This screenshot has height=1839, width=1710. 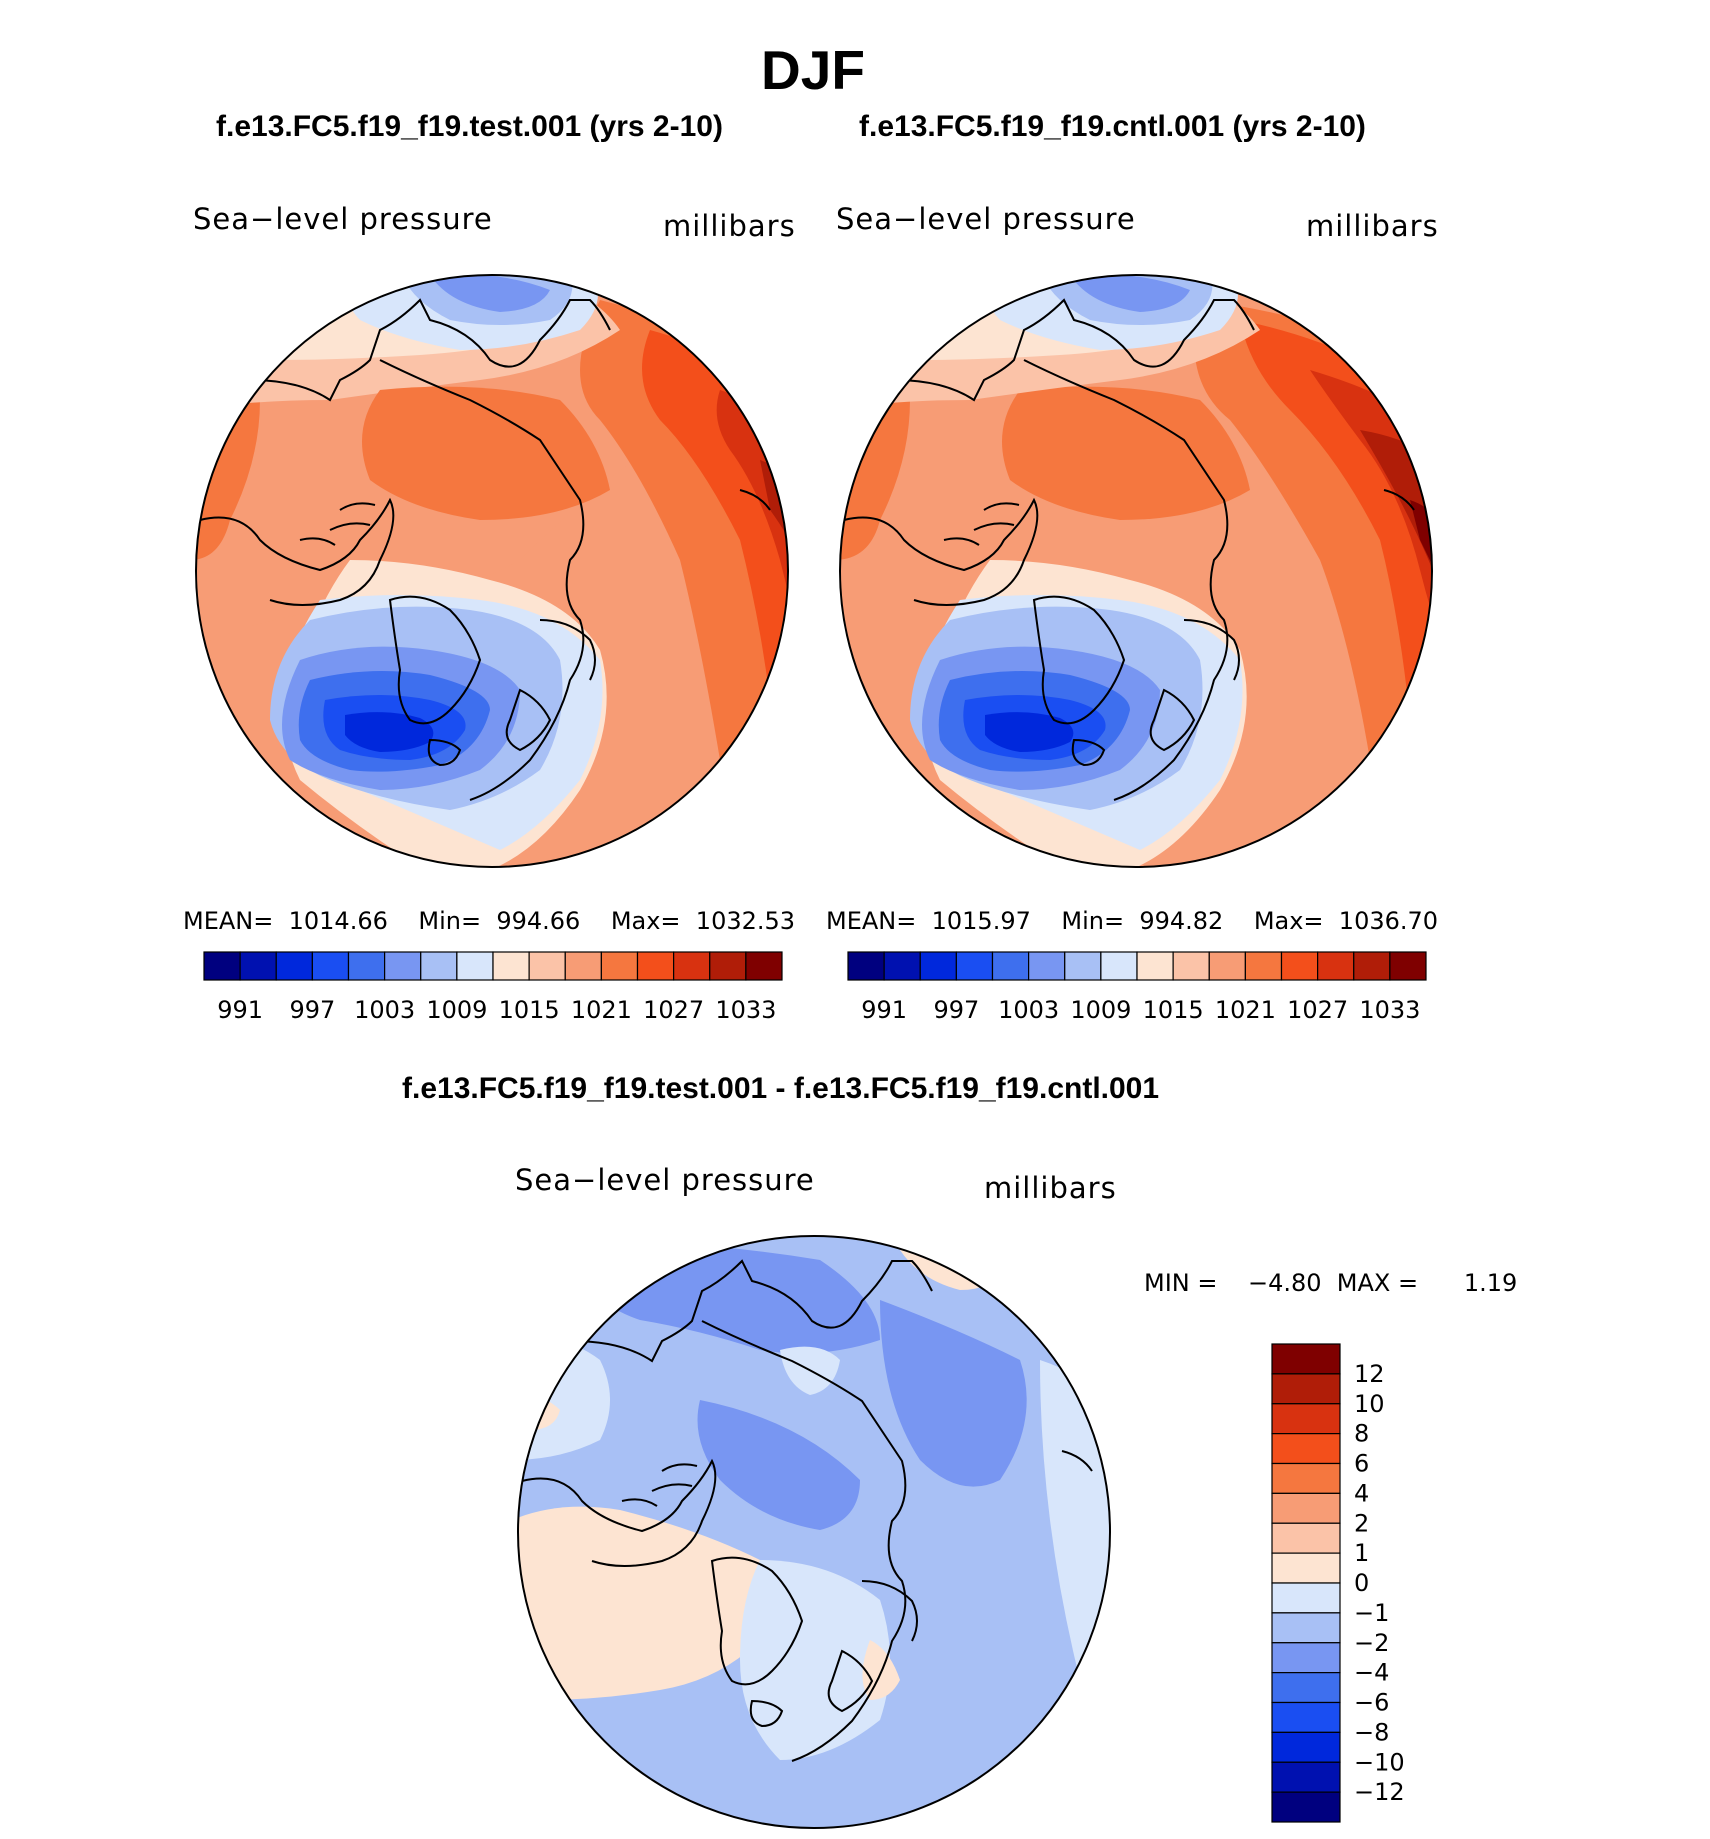 I want to click on panel-2-map, so click(x=1136, y=571).